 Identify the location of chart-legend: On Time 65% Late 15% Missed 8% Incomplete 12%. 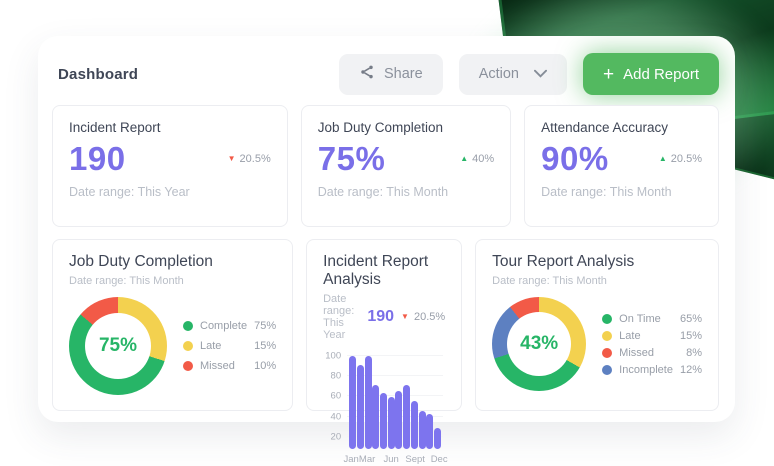
(652, 344).